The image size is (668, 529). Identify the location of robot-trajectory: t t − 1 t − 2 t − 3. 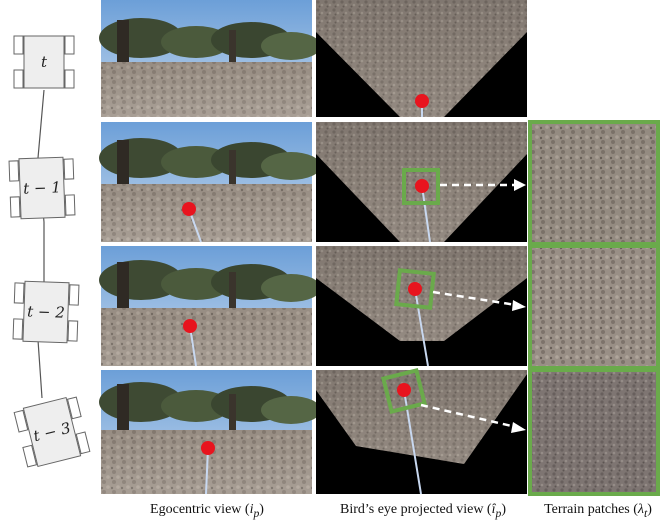
(49, 251).